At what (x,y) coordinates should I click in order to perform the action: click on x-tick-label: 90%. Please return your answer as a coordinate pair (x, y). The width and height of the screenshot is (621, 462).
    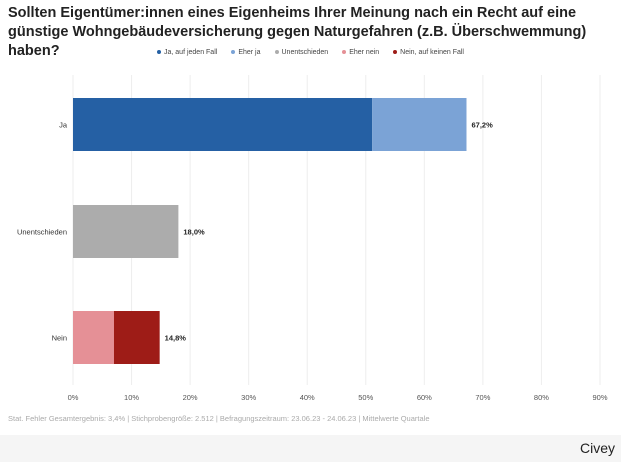
    Looking at the image, I should click on (599, 397).